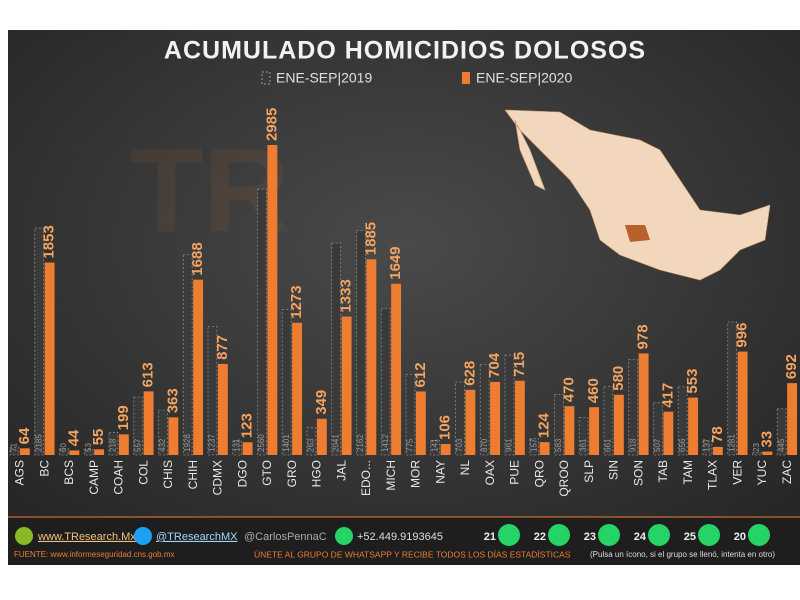 Image resolution: width=800 pixels, height=600 pixels. What do you see at coordinates (762, 473) in the screenshot?
I see `x-tick-label: YUC` at bounding box center [762, 473].